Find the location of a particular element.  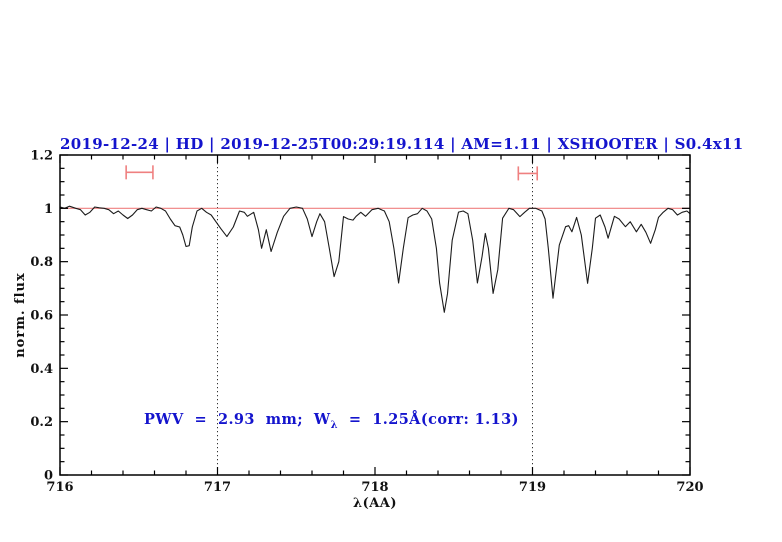

x-tick-label: 720 is located at coordinates (689, 487).